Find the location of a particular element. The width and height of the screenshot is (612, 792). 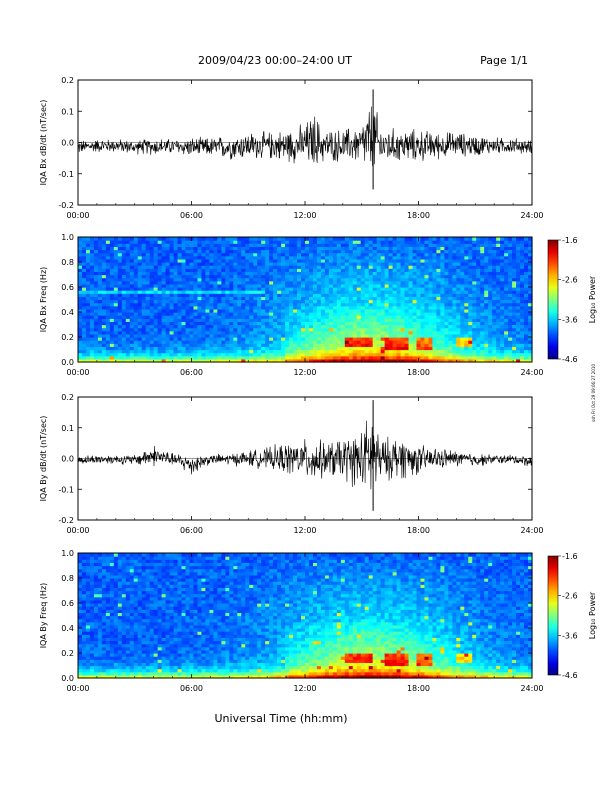

y-axis-label: IQA Bx dB/dt (nT/sec) is located at coordinates (43, 143).